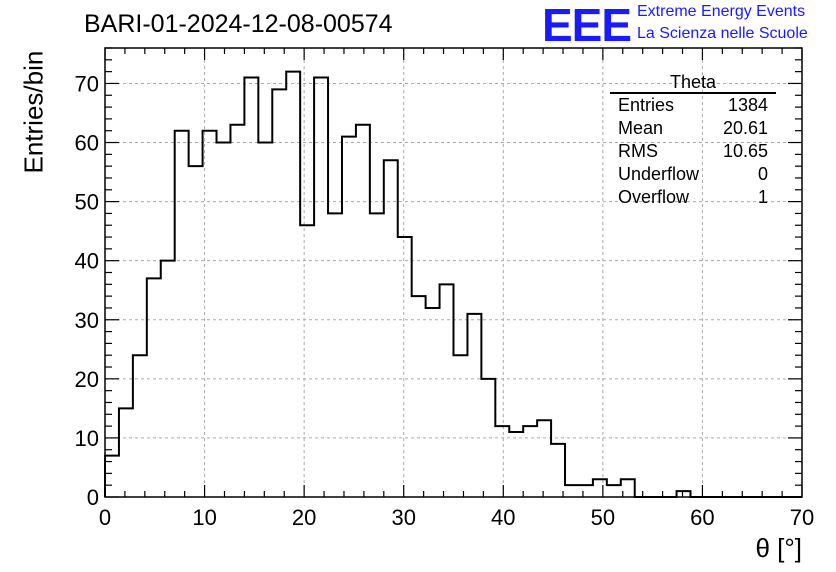 This screenshot has height=572, width=836. Describe the element at coordinates (33, 112) in the screenshot. I see `y-axis-label: Entries/bin` at that location.